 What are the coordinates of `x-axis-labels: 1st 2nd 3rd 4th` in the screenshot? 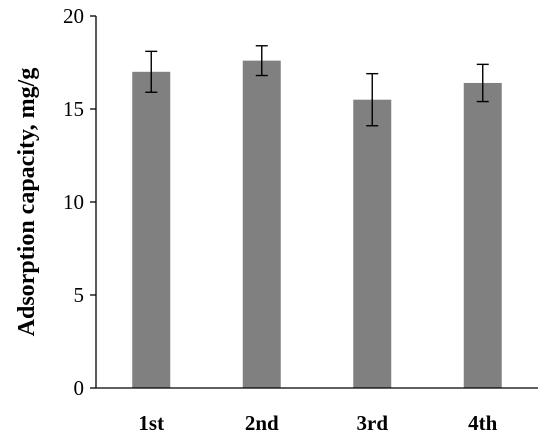 It's located at (317, 423).